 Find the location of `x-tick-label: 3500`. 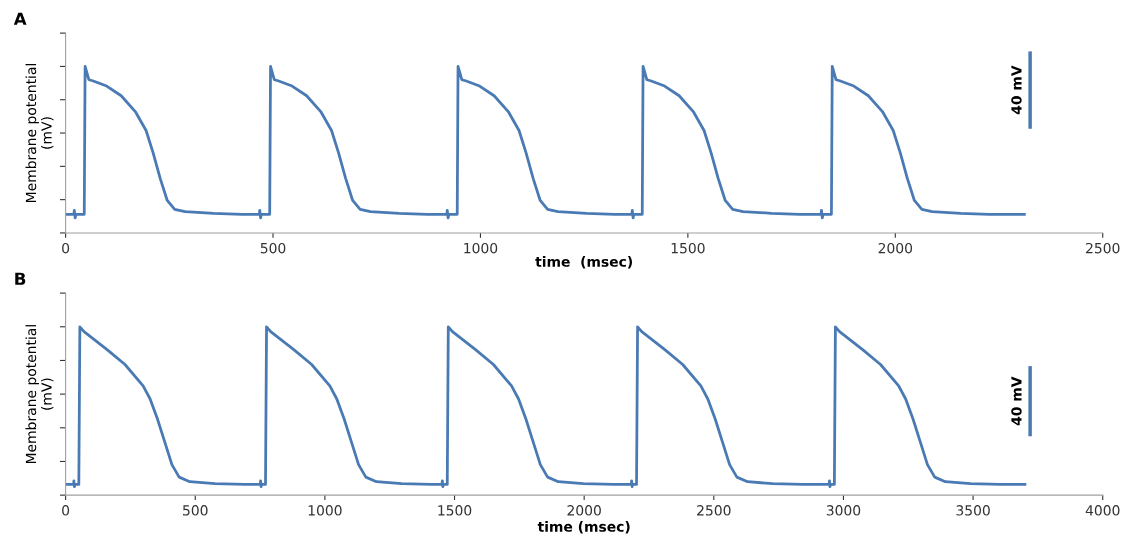

x-tick-label: 3500 is located at coordinates (973, 510).